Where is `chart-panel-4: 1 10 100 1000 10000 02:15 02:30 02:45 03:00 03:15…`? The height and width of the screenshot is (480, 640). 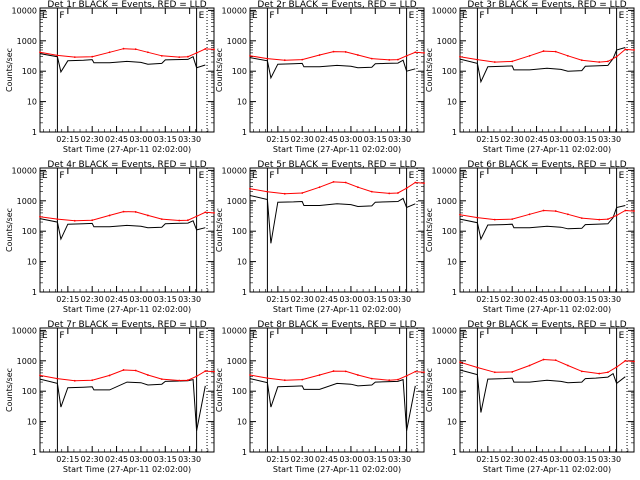 chart-panel-4: 1 10 100 1000 10000 02:15 02:30 02:45 03:00 03:15… is located at coordinates (110, 237).